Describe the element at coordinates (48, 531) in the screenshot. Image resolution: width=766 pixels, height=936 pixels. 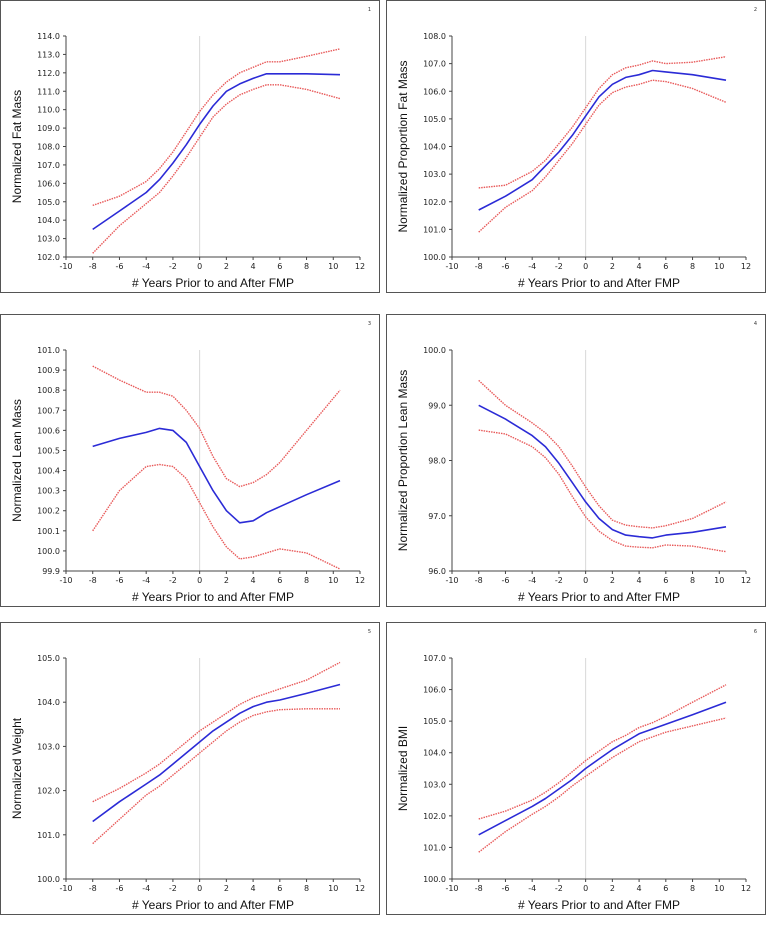
I see `y-tick-label: 100.1` at that location.